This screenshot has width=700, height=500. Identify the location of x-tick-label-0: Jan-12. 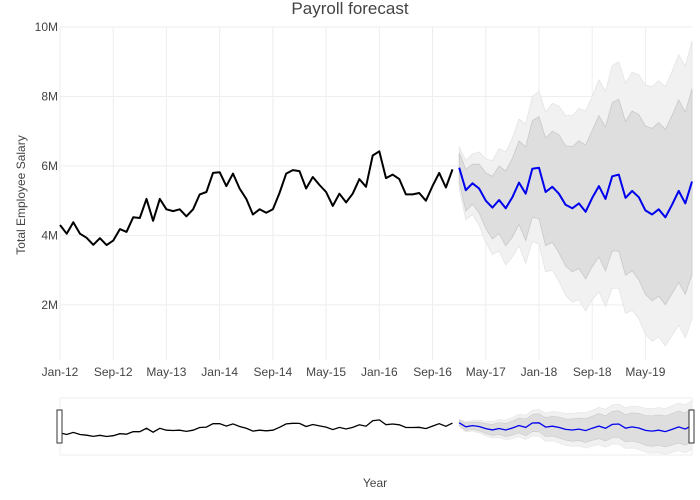
(60, 372).